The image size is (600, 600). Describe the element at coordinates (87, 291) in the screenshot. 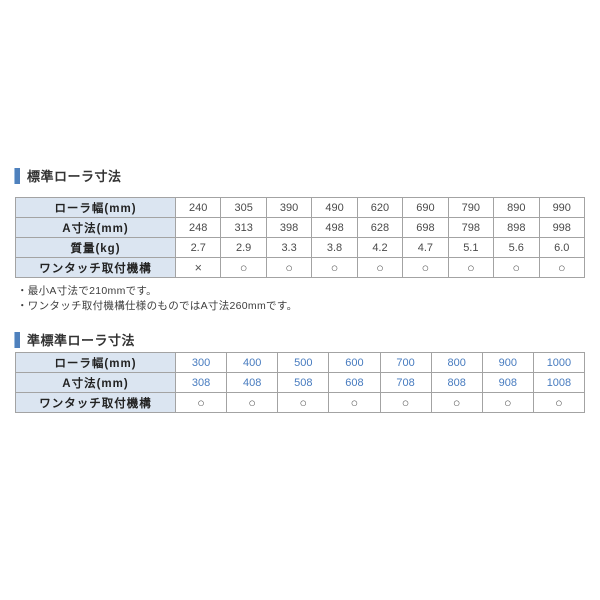

I see `note-line: ・最小A寸法で210mmです。` at that location.